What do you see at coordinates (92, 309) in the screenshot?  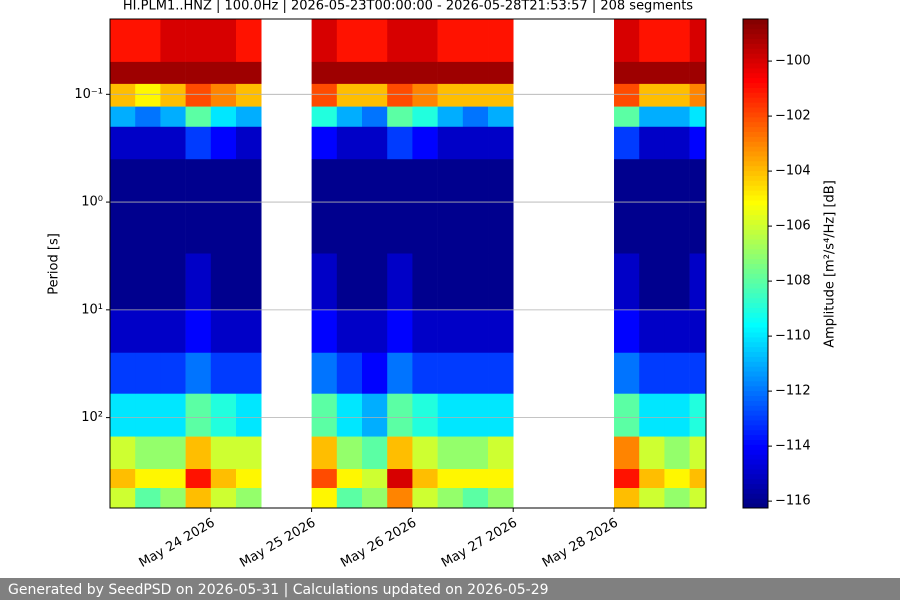 I see `y-tick-label: 10¹` at bounding box center [92, 309].